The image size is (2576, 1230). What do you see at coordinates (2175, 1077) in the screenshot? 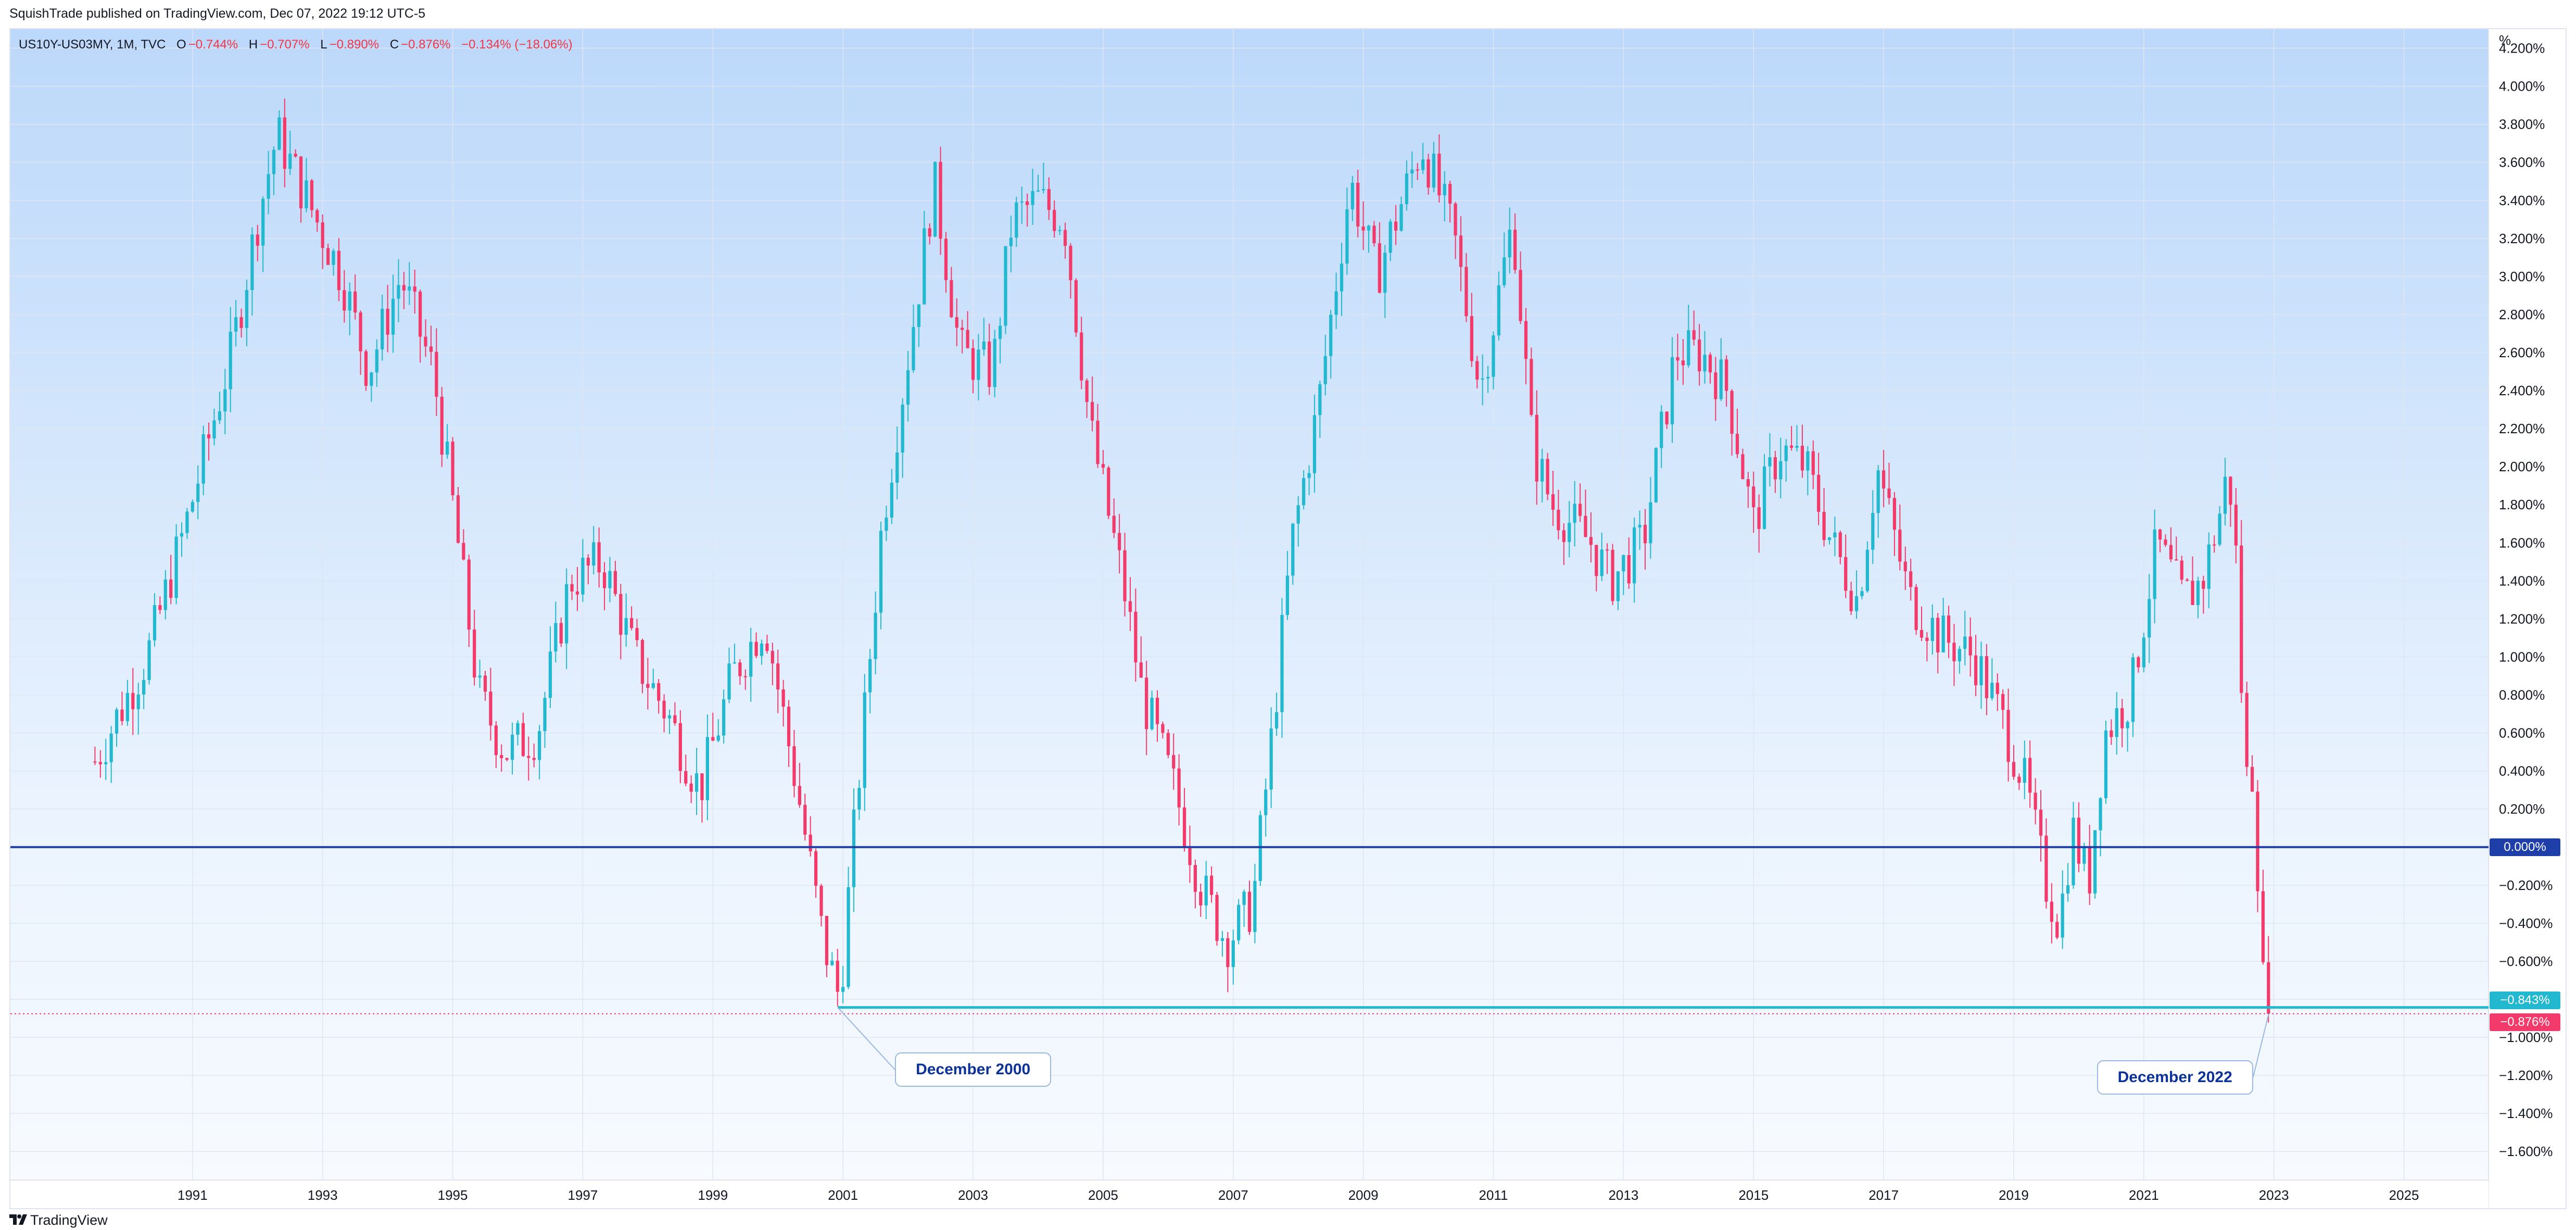
I see `annotation-december-2022: December 2022` at bounding box center [2175, 1077].